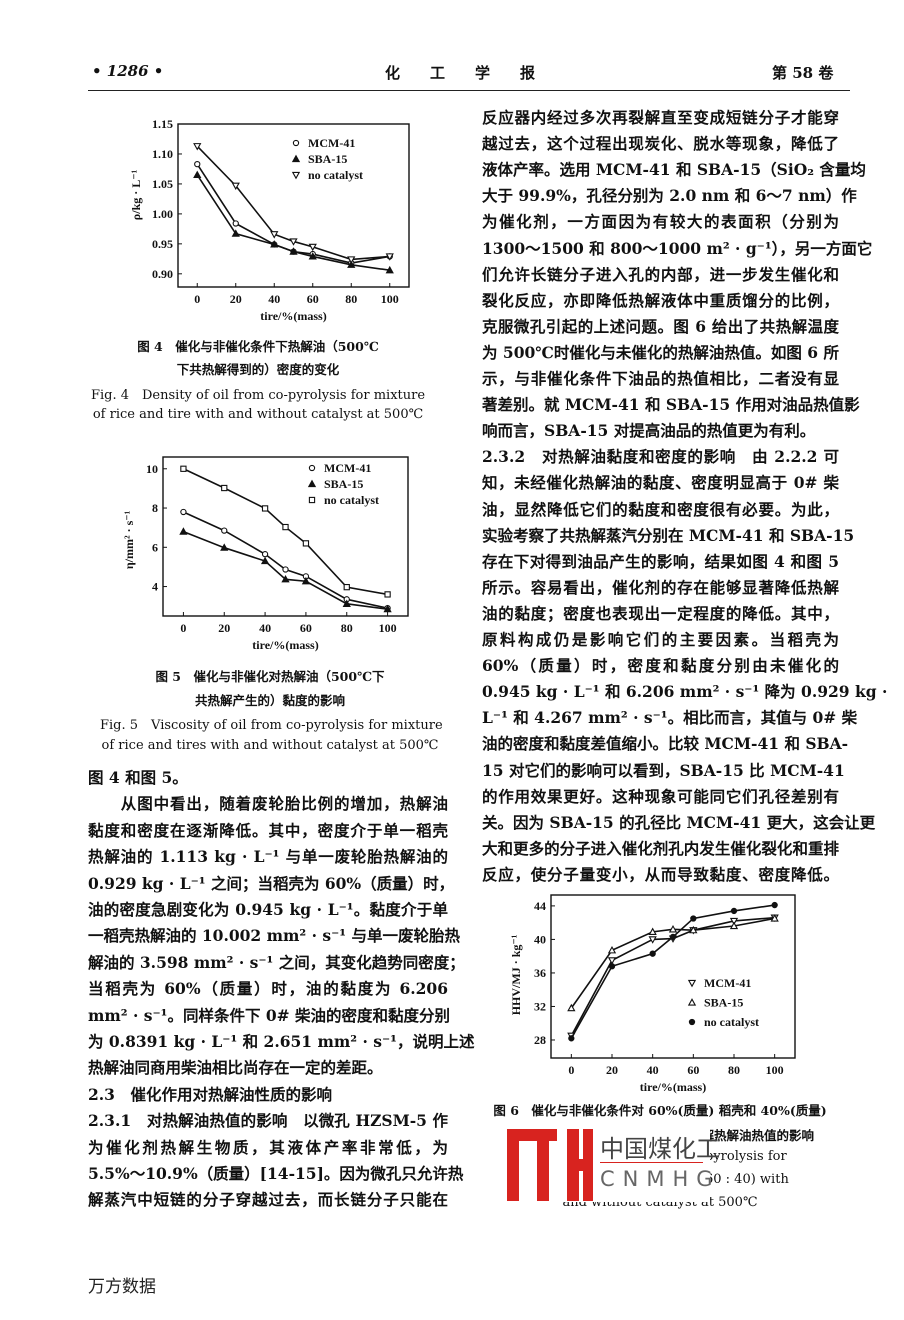  Describe the element at coordinates (268, 1121) in the screenshot. I see `text-line: 2.3.1 对热解油热值的影响 以微孔 HZSM-5 作` at that location.